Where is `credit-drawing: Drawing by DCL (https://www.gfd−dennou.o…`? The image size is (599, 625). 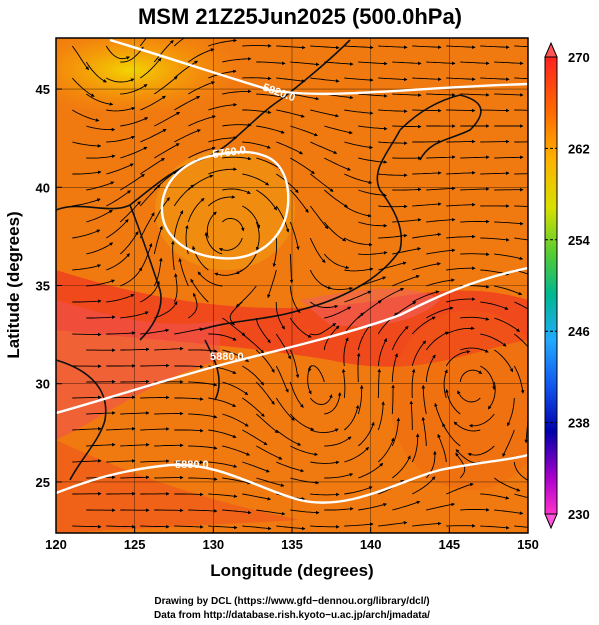 credit-drawing: Drawing by DCL (https://www.gfd−dennou.o… is located at coordinates (291, 601).